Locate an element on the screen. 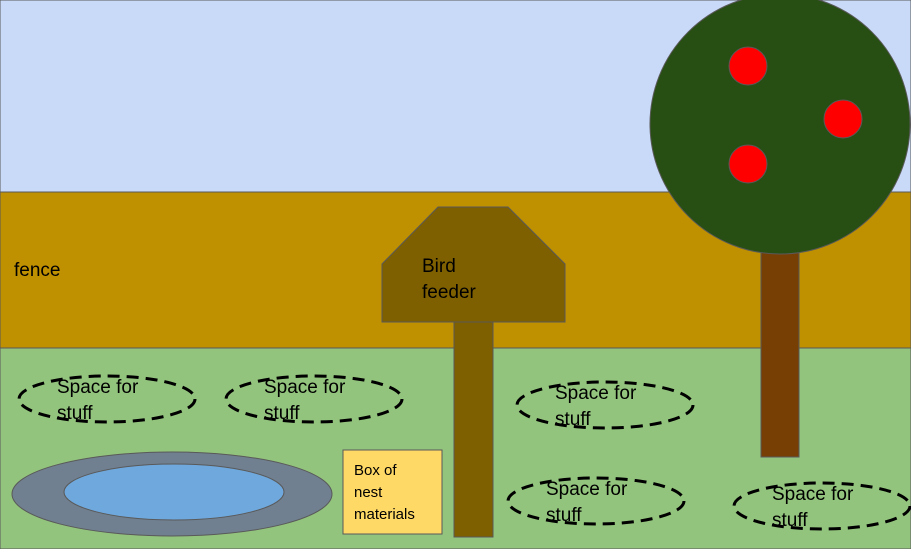 The width and height of the screenshot is (911, 549). nest-materials-box is located at coordinates (392, 492).